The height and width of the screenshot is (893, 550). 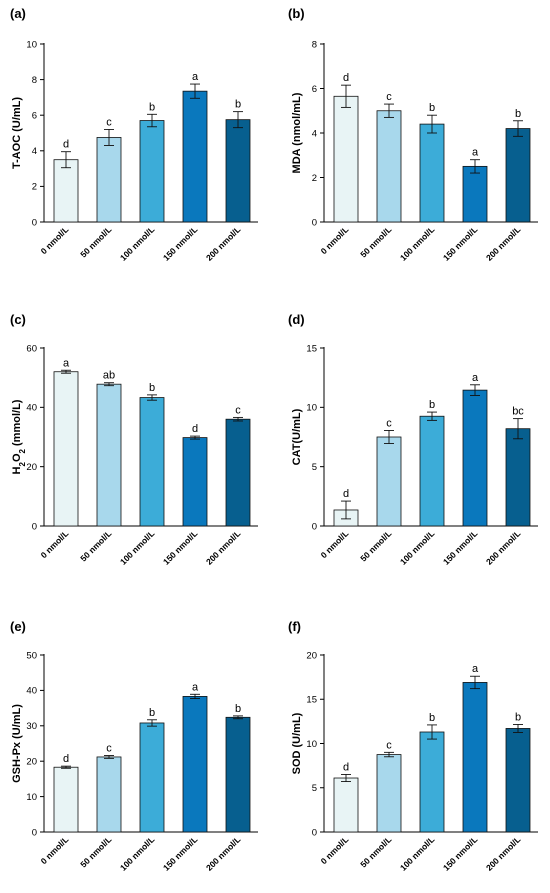 What do you see at coordinates (34, 116) in the screenshot?
I see `y-tick-label: 6` at bounding box center [34, 116].